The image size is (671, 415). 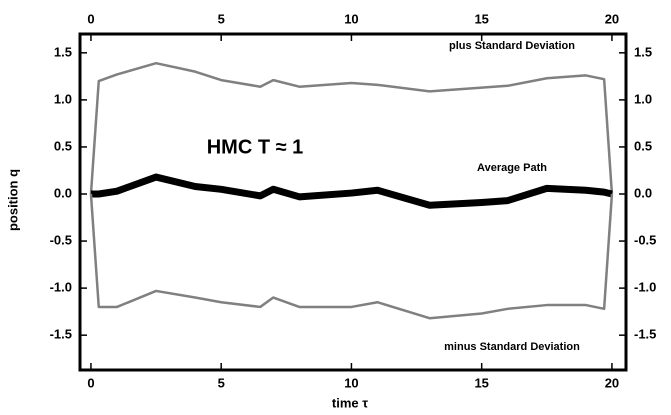 I want to click on x-axis-label: time τ, so click(x=350, y=402).